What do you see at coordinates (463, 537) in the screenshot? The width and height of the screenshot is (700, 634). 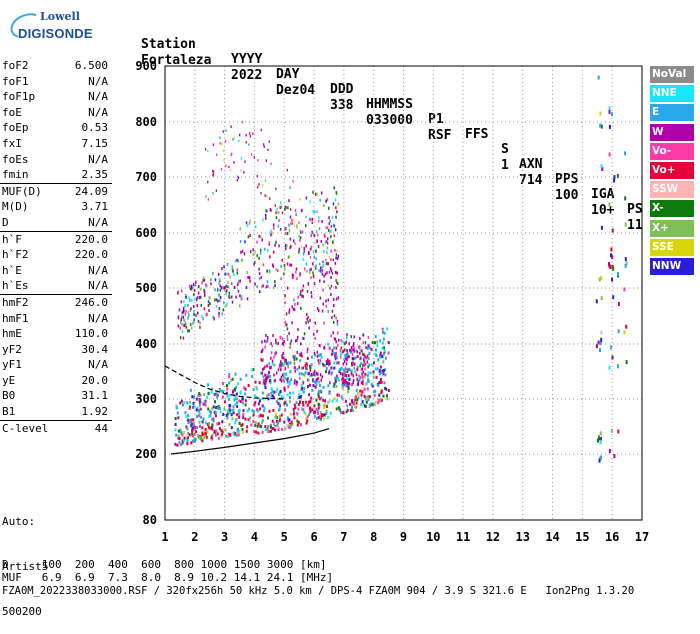 I see `x-tick-label: 11` at bounding box center [463, 537].